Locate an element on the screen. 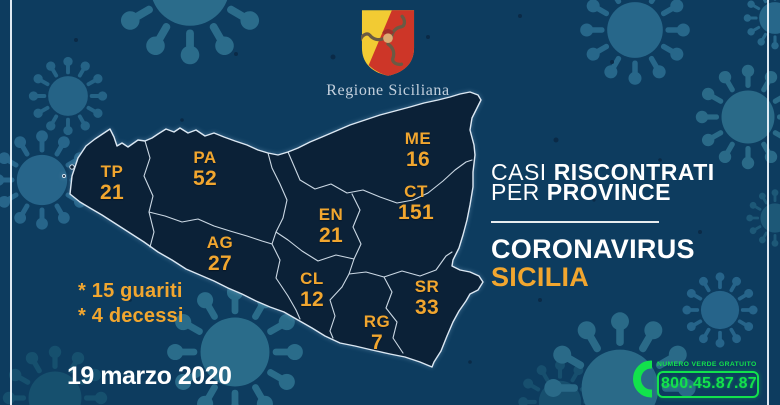 The width and height of the screenshot is (780, 405). region-logo: Regione Siciliana is located at coordinates (388, 54).